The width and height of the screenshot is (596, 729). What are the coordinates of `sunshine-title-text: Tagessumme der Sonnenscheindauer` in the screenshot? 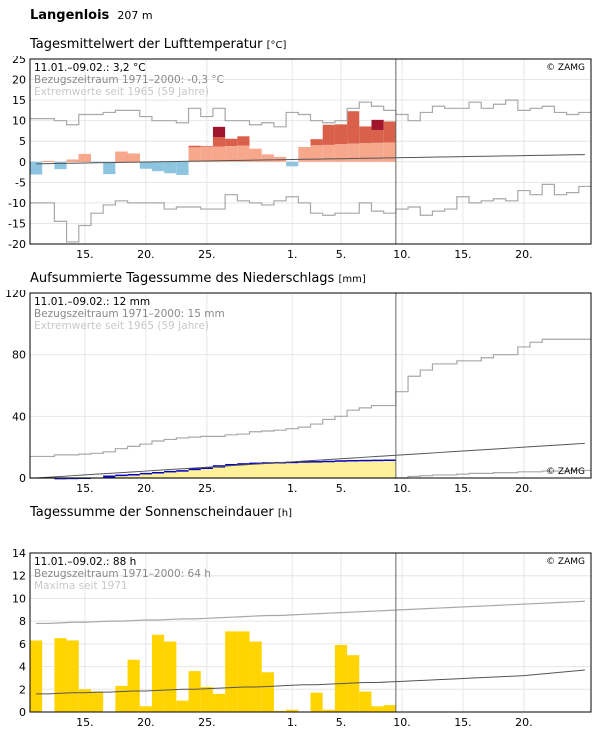 It's located at (152, 512).